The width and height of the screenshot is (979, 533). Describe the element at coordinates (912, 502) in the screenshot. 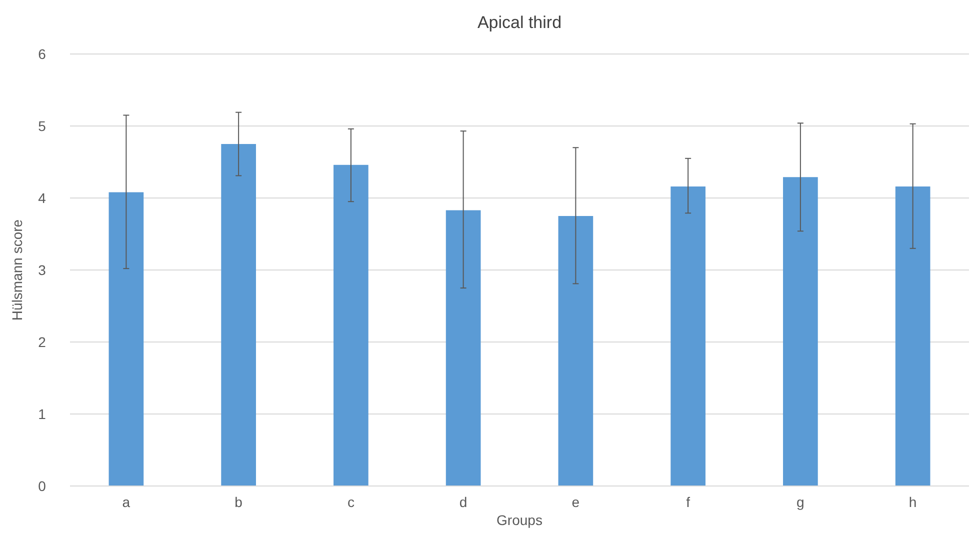

I see `x-tick-label: h` at that location.